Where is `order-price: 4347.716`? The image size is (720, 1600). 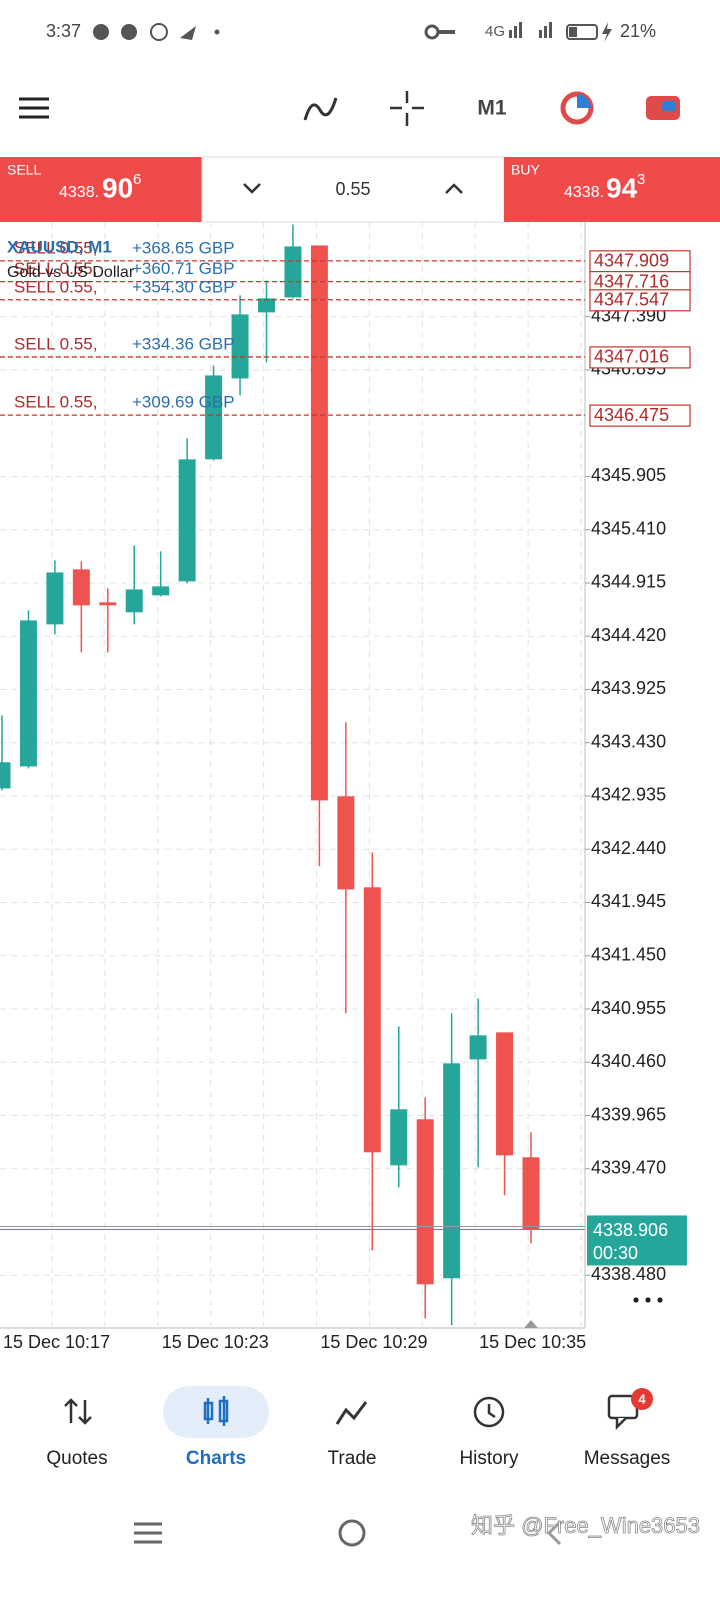
order-price: 4347.716 is located at coordinates (631, 281).